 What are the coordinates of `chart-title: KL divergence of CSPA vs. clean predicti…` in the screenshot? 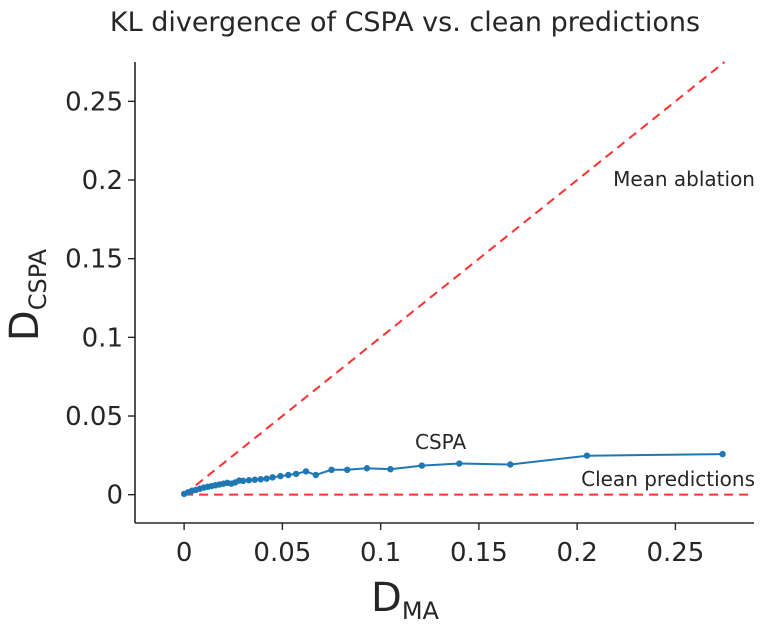 It's located at (405, 22).